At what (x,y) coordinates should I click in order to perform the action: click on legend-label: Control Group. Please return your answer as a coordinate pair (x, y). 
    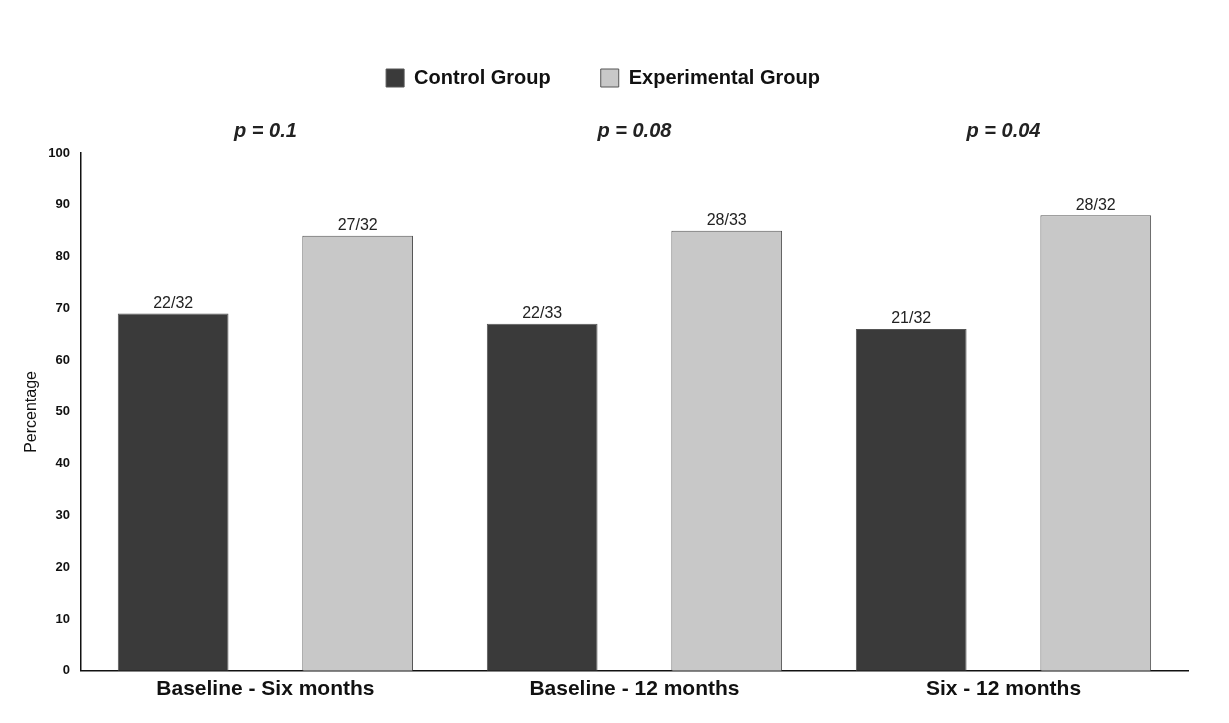
    Looking at the image, I should click on (482, 76).